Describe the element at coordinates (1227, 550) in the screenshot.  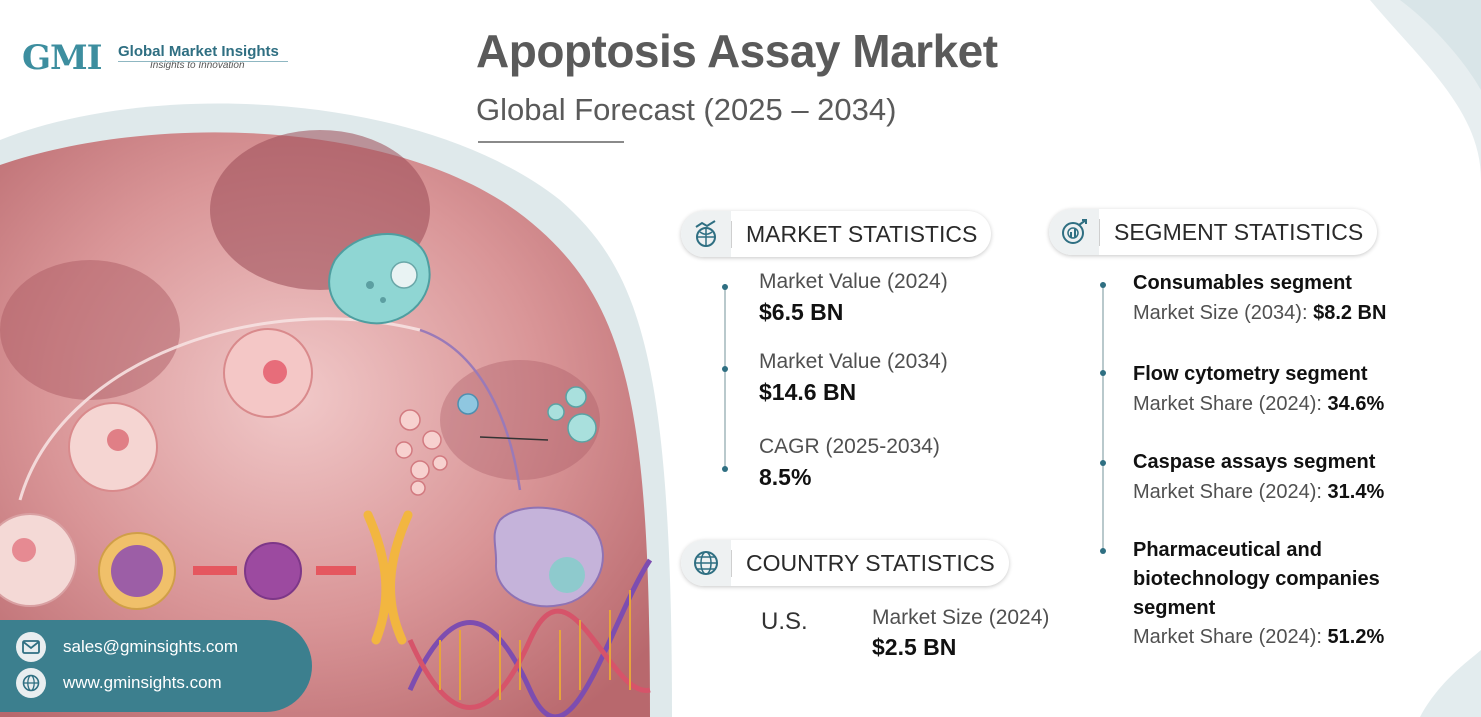
I see `segment-name-line: Pharmaceutical and` at that location.